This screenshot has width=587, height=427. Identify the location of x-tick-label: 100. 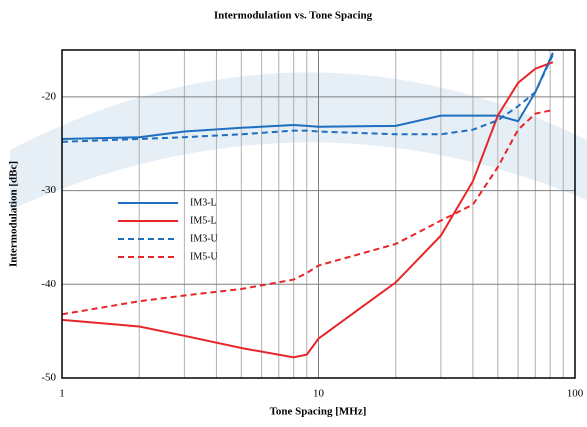
(575, 394).